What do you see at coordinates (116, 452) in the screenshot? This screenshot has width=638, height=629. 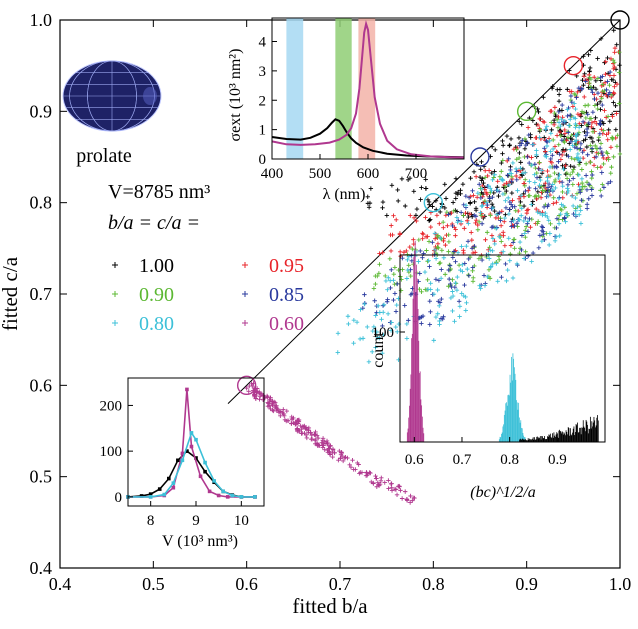 I see `volume-y-axis: 0 100 200` at bounding box center [116, 452].